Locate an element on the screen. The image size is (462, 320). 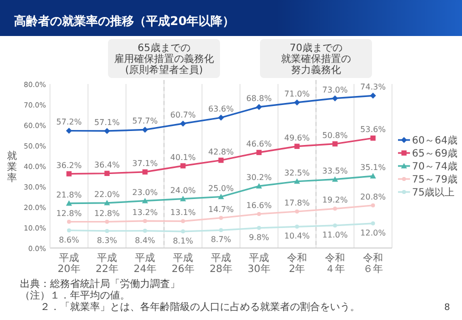
data-label: 33.5% is located at coordinates (335, 171).